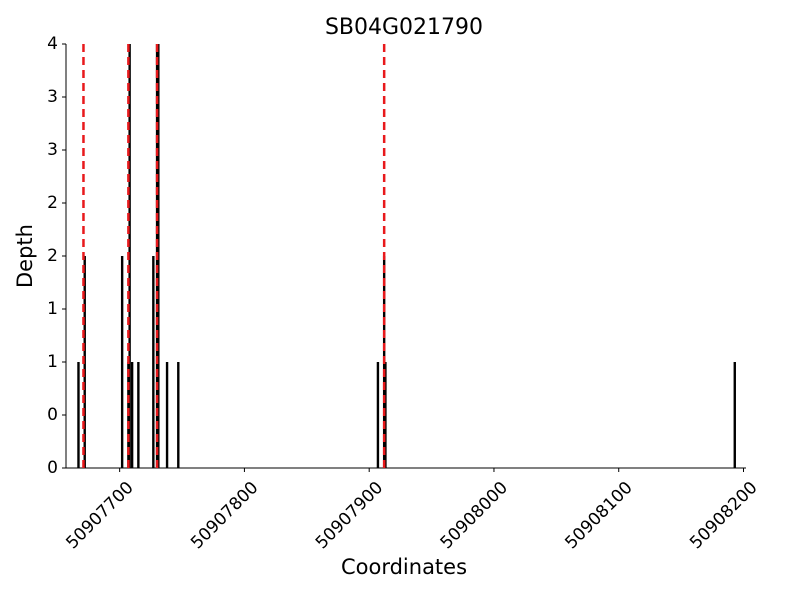 Image resolution: width=800 pixels, height=600 pixels. I want to click on x-tick-label: 50908200, so click(723, 515).